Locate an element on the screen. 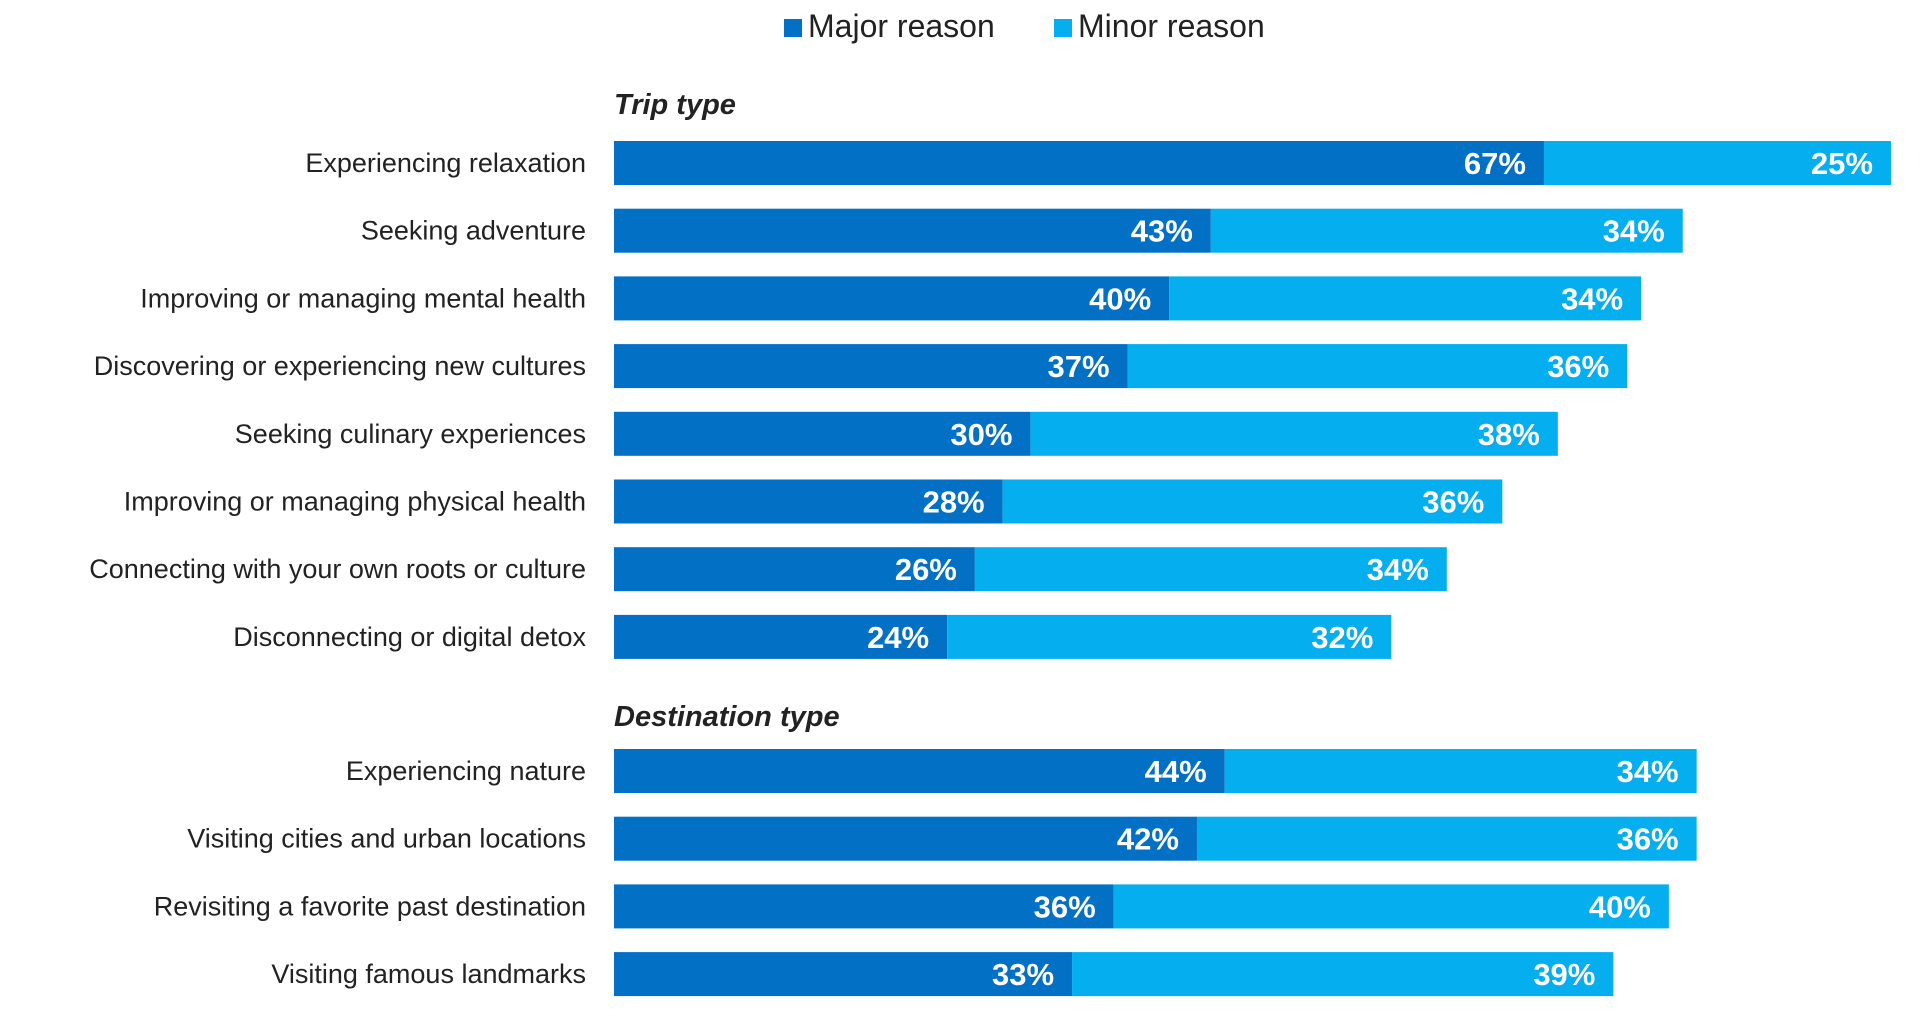 This screenshot has height=1023, width=1920. category-label: Visiting cities and urban locations is located at coordinates (386, 839).